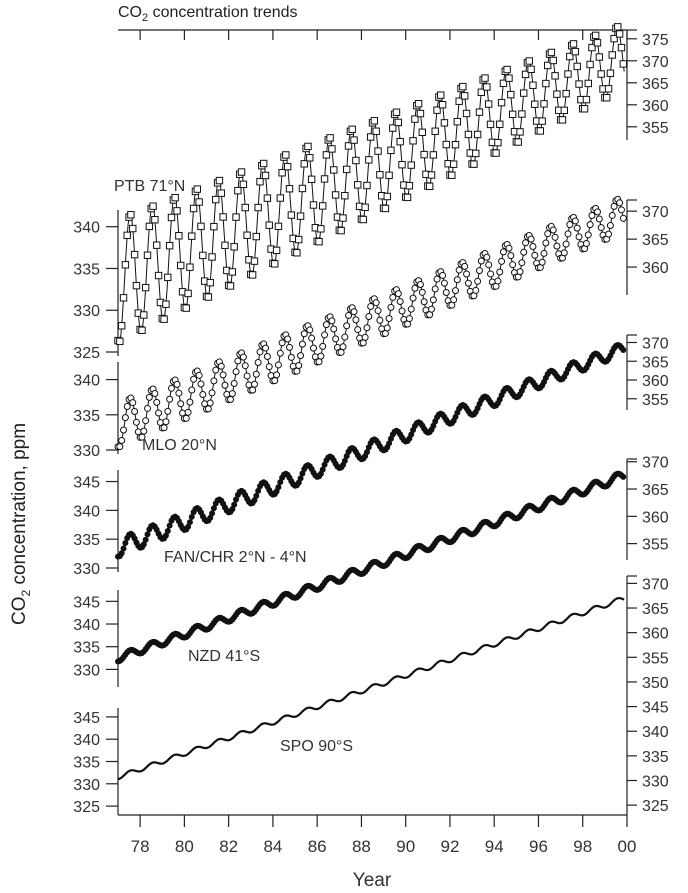 This screenshot has height=893, width=688. Describe the element at coordinates (316, 746) in the screenshot. I see `series-label-4: SPO 90°S` at that location.